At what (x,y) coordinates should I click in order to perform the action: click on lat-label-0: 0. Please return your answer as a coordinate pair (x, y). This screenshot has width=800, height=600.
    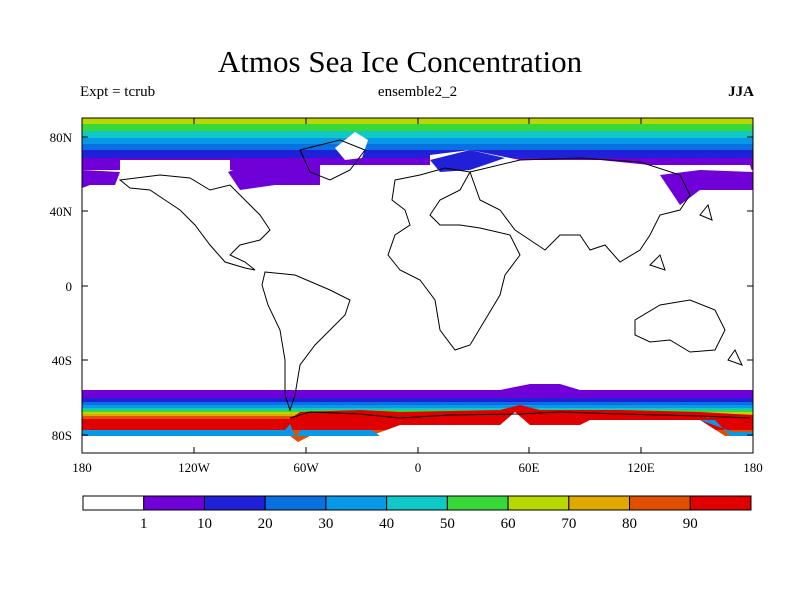
    Looking at the image, I should click on (69, 286).